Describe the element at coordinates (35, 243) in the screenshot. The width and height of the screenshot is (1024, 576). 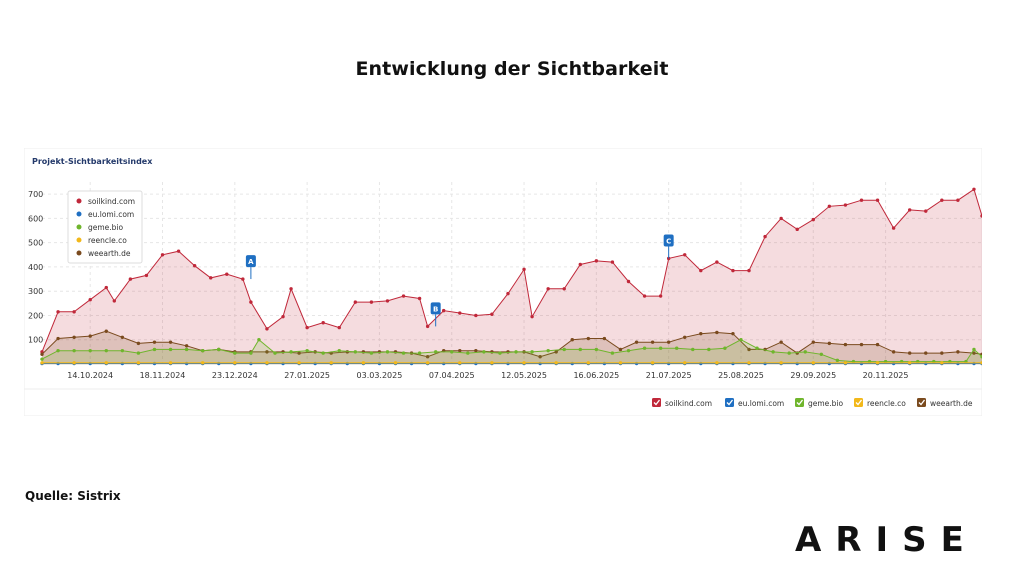
I see `y-tick-label: 500` at that location.